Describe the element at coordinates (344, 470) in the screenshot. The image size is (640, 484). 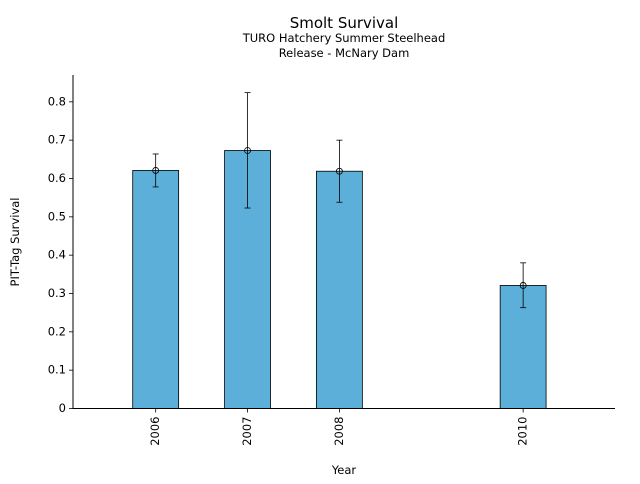
I see `x-axis-label: Year` at that location.